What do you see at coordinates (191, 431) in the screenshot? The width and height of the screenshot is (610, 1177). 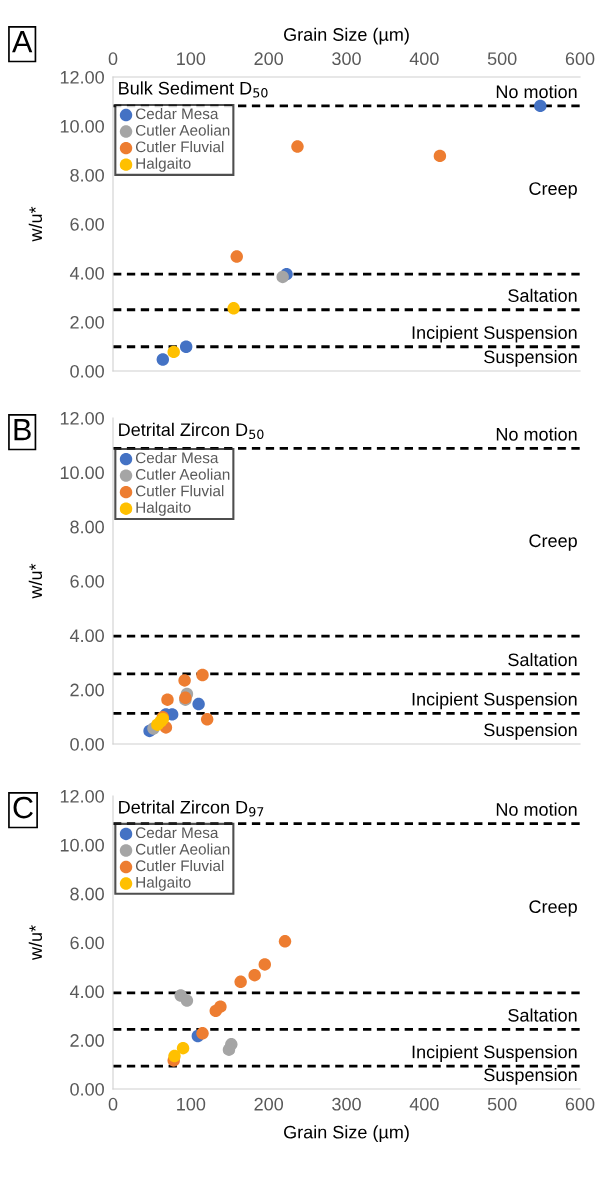 I see `chart-subtitle: Detrital Zircon D$_{50}$` at bounding box center [191, 431].